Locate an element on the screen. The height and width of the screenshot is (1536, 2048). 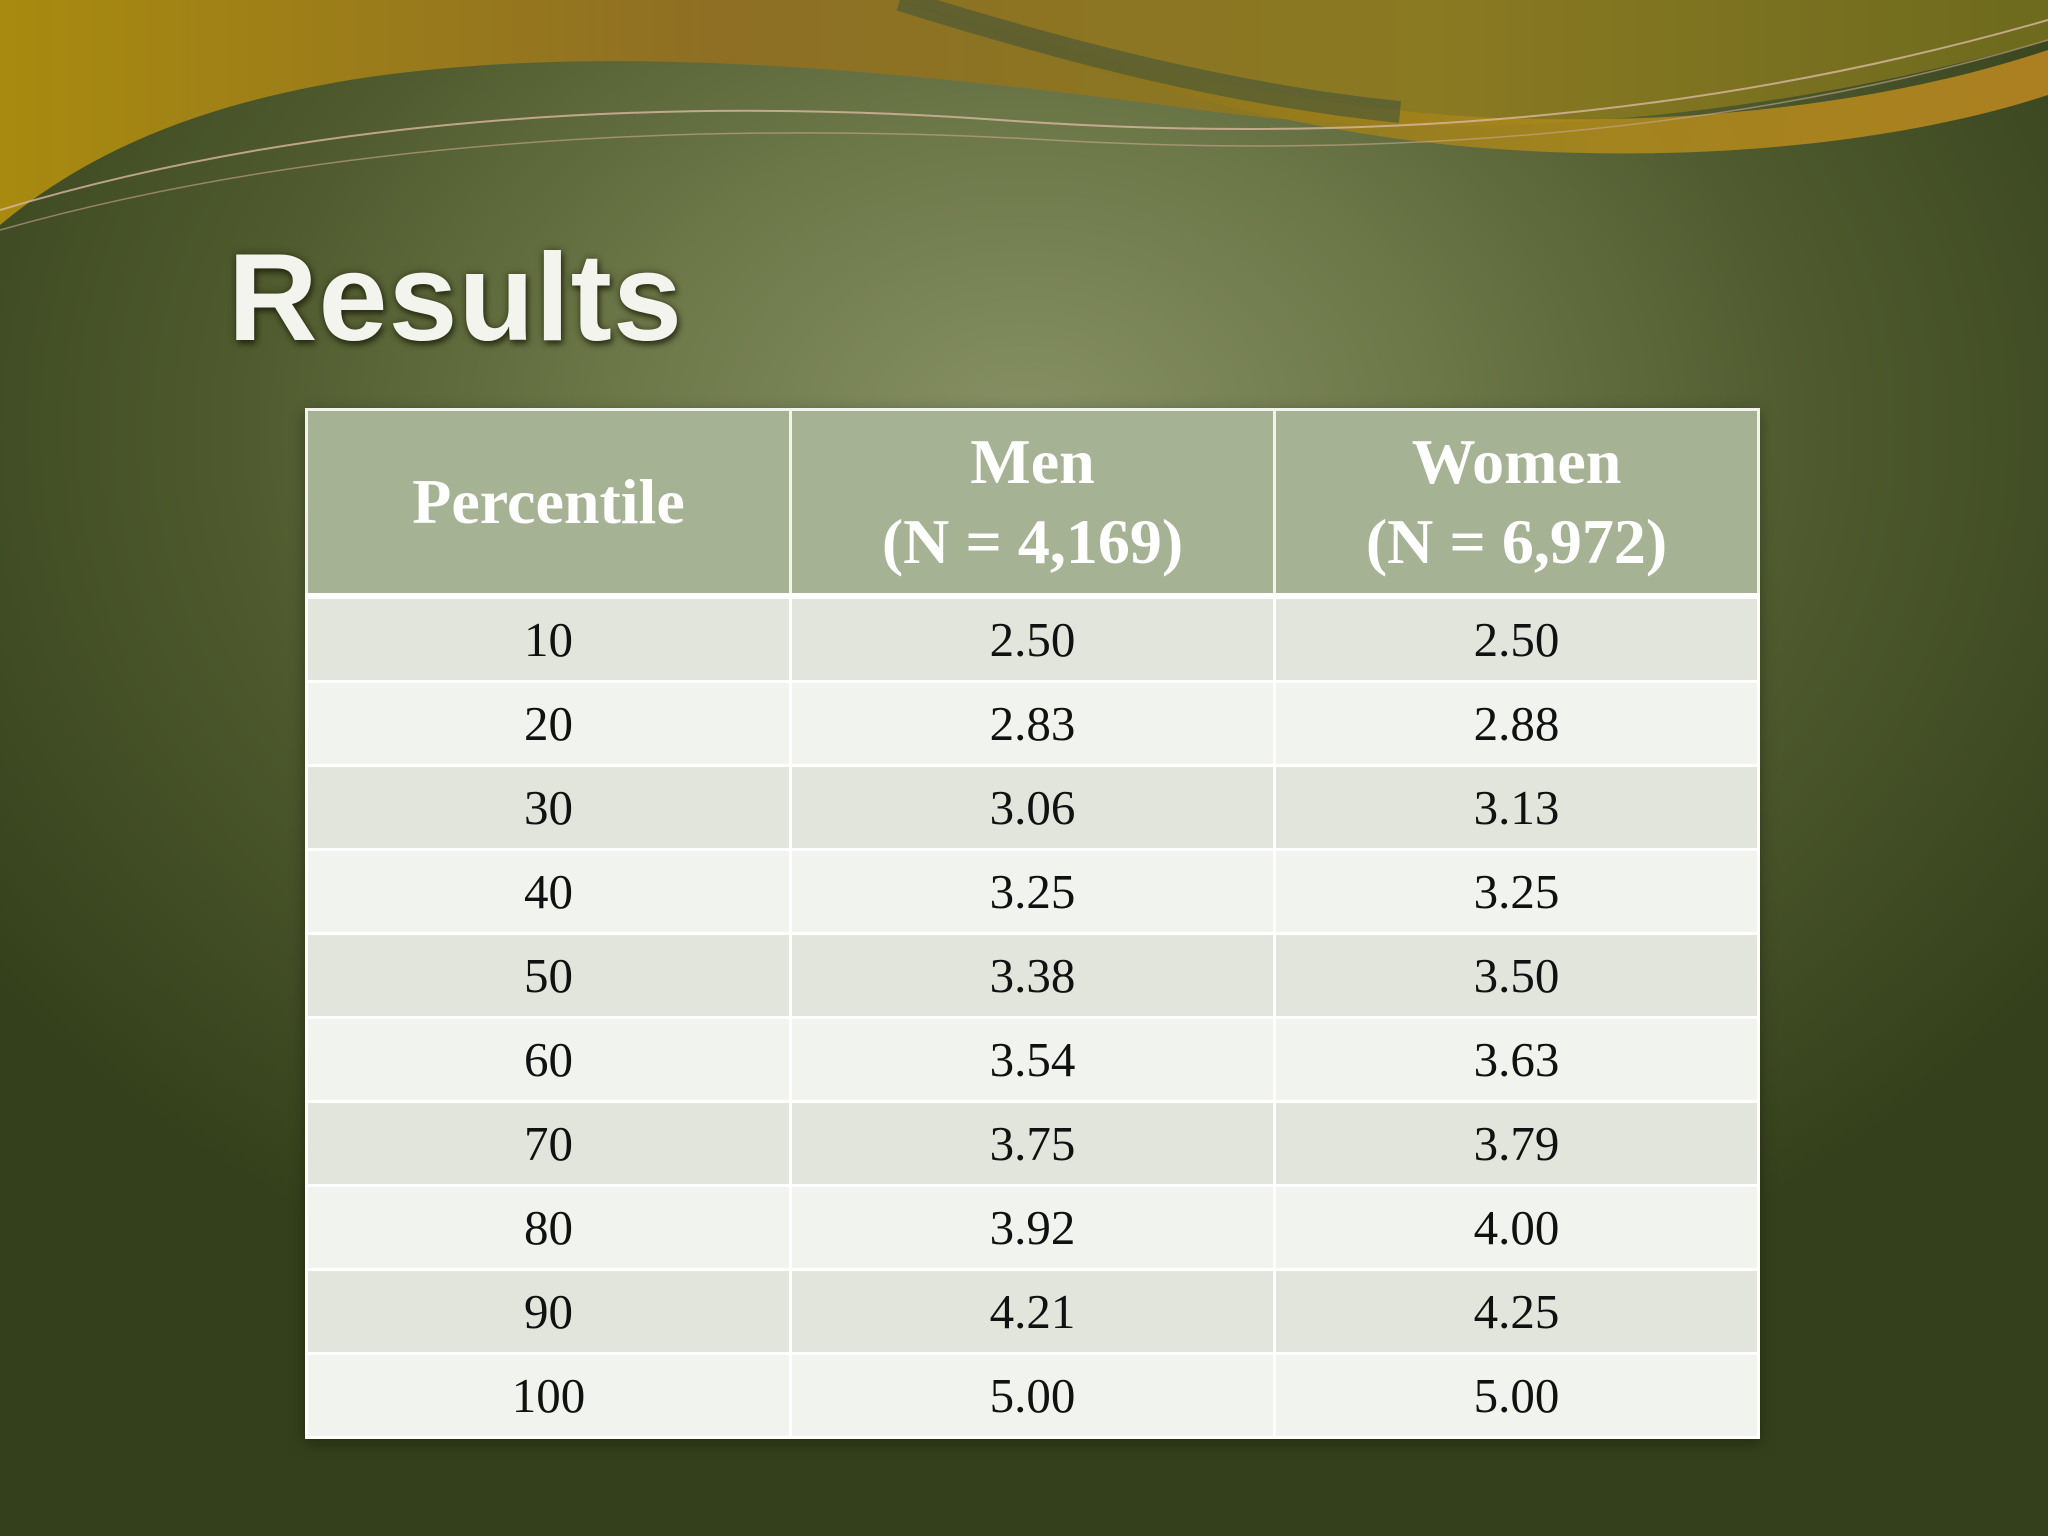
percentile-cell: 50 is located at coordinates (548, 976).